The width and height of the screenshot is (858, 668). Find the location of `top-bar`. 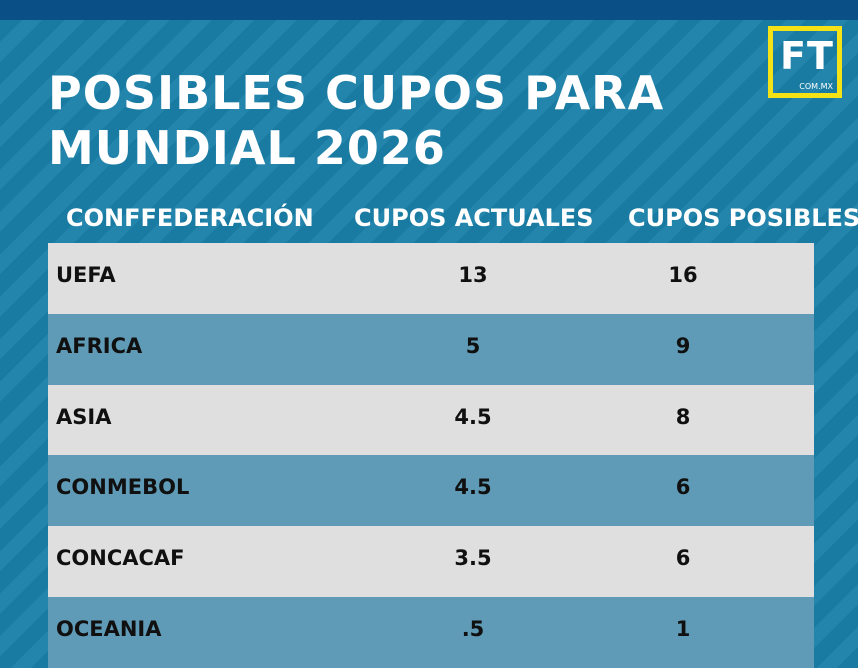

top-bar is located at coordinates (429, 10).